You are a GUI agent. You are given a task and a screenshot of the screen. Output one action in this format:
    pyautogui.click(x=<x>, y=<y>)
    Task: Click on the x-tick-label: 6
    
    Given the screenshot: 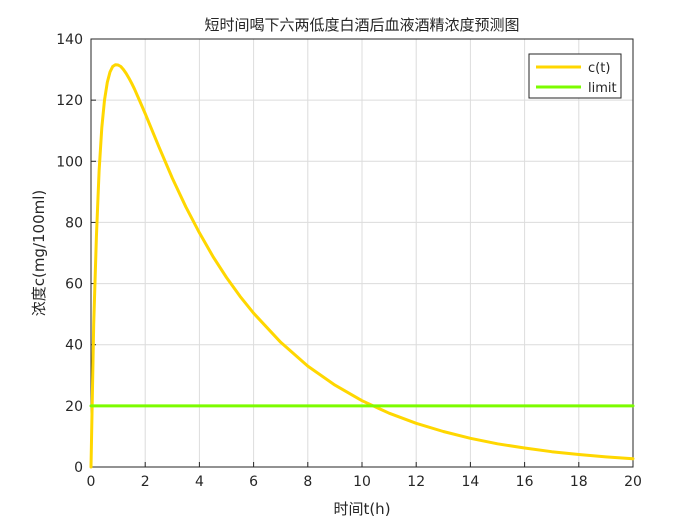 What is the action you would take?
    pyautogui.click(x=253, y=482)
    